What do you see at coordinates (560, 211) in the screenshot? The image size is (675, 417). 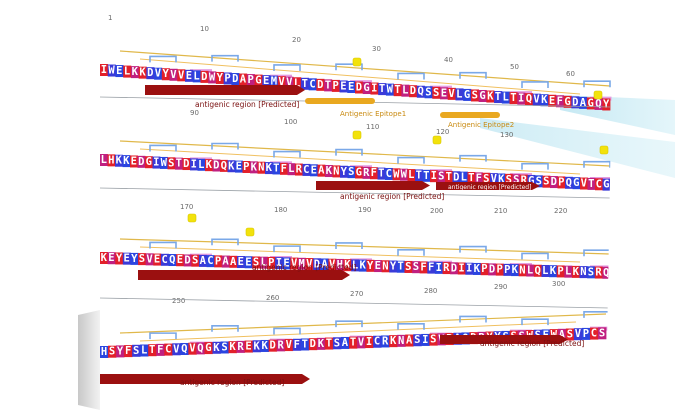 I see `ruler-tick-label: 220` at bounding box center [560, 211].